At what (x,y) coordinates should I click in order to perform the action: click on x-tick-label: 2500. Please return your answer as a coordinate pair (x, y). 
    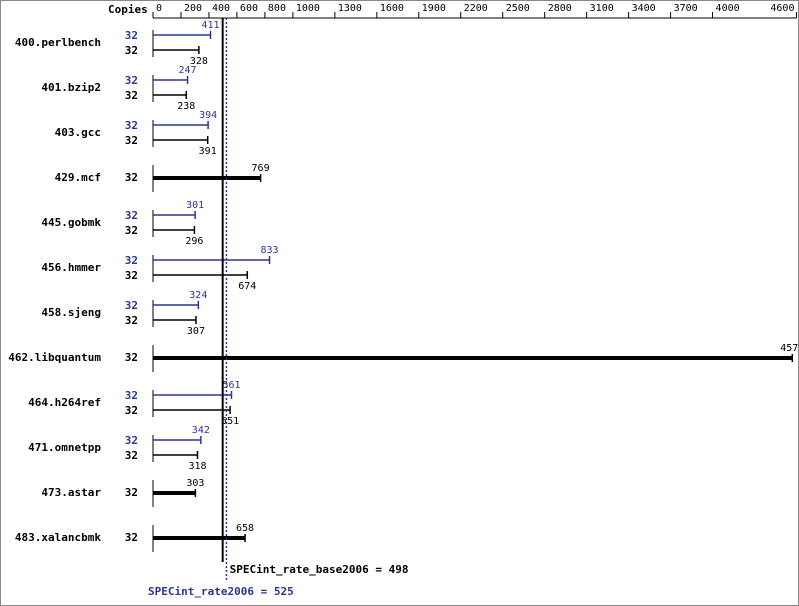
    Looking at the image, I should click on (518, 8).